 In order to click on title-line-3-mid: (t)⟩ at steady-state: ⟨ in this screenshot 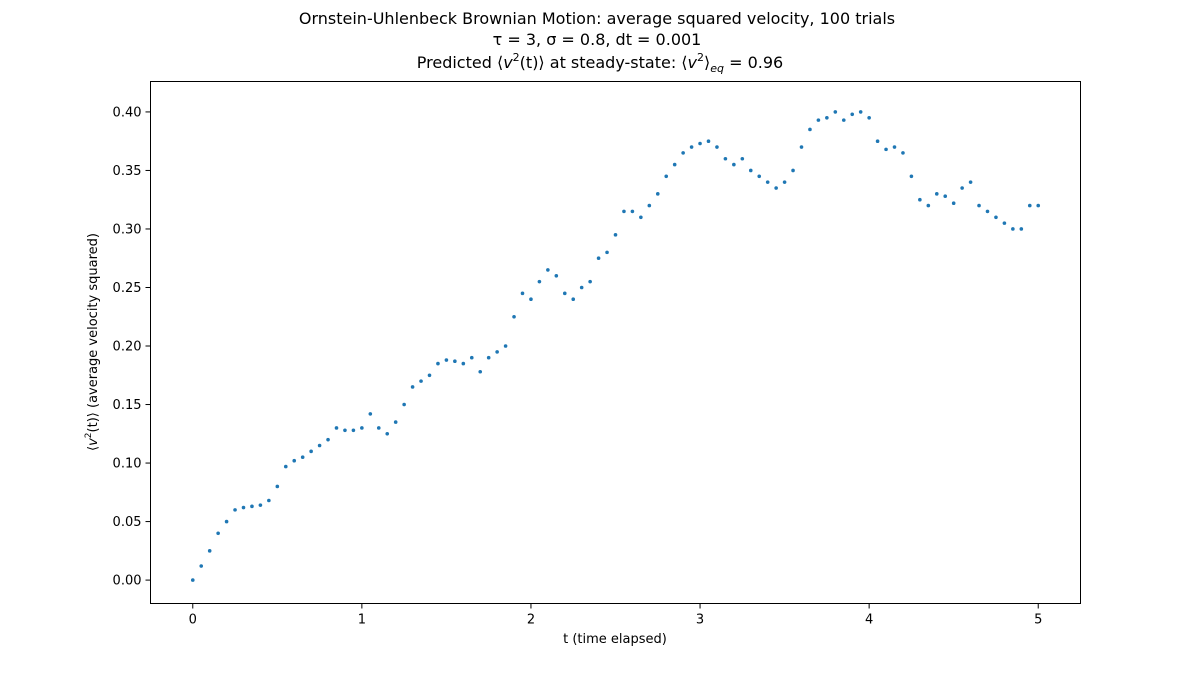, I will do `click(604, 62)`.